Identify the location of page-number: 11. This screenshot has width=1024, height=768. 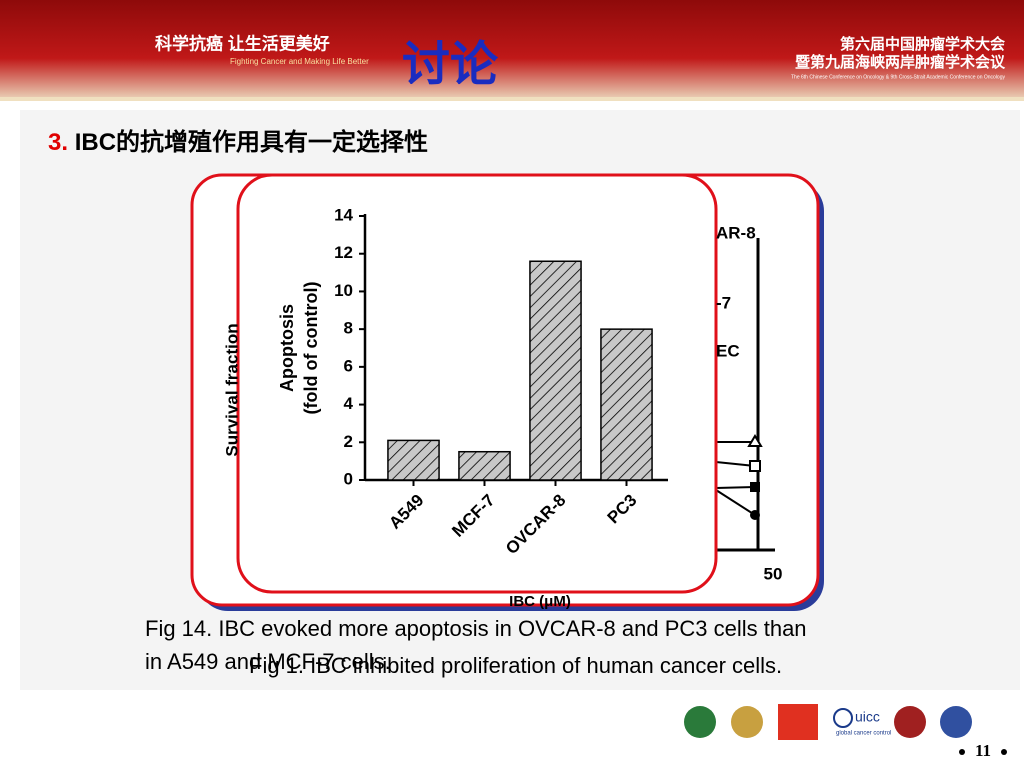
(983, 750).